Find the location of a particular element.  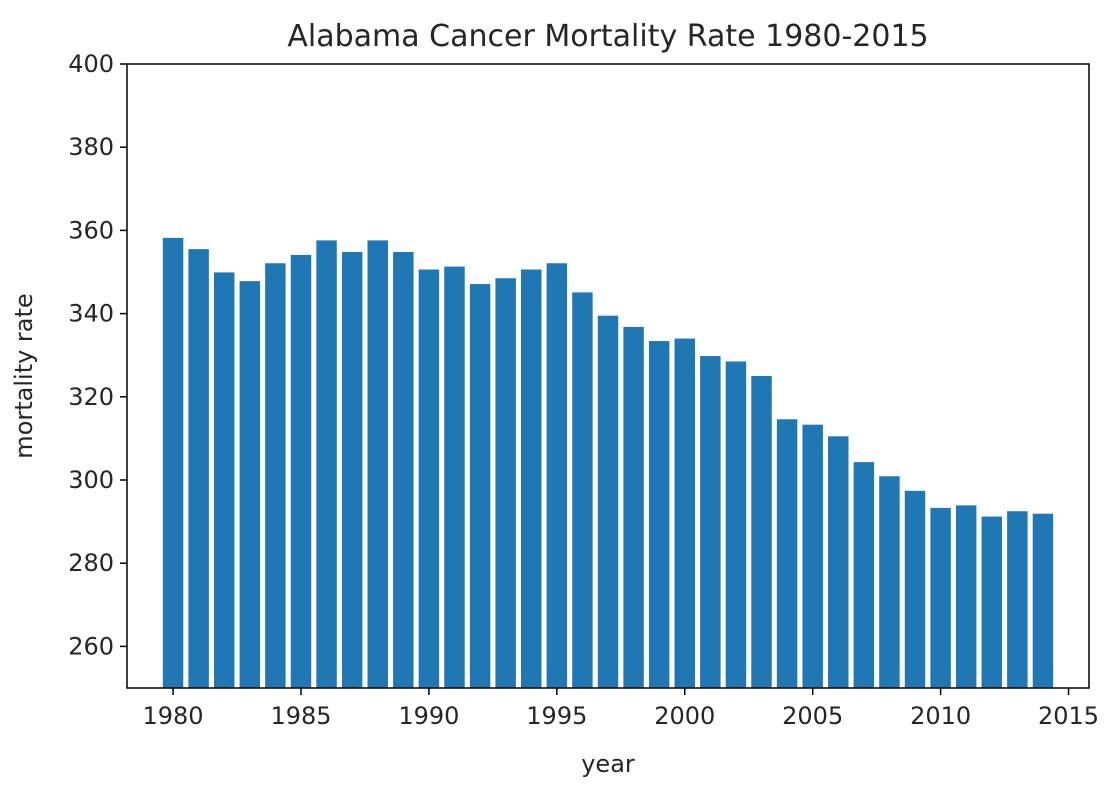

y-tick-label: 260 is located at coordinates (91, 646).